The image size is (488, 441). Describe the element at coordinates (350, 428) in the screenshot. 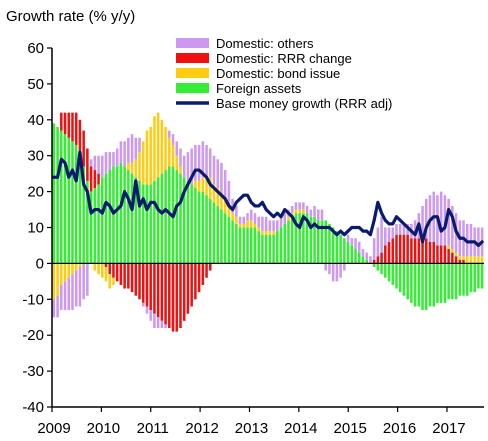

I see `x-tick-label: 2015` at that location.